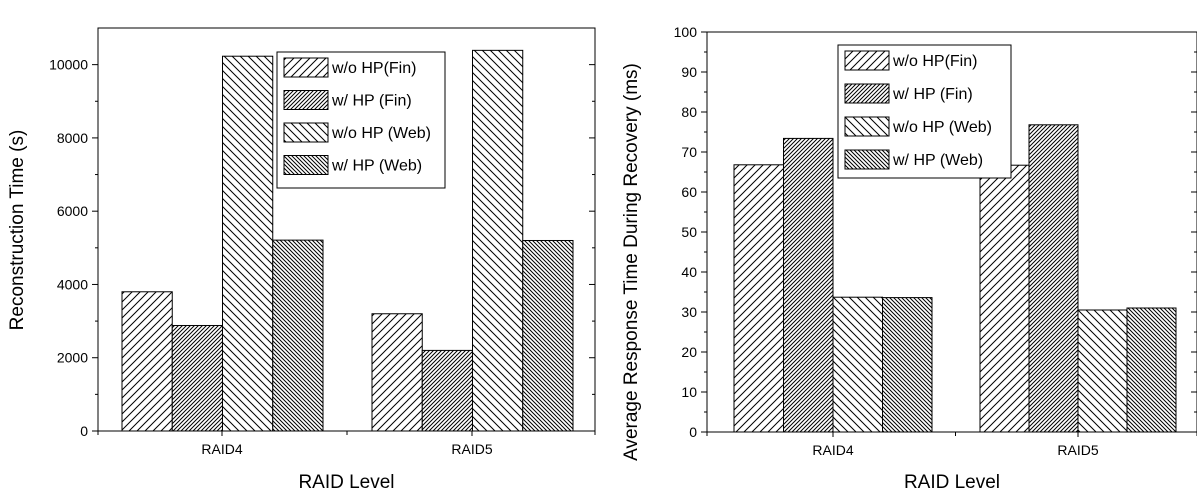 The image size is (1197, 497). Describe the element at coordinates (689, 192) in the screenshot. I see `y-tick-label: 60` at that location.